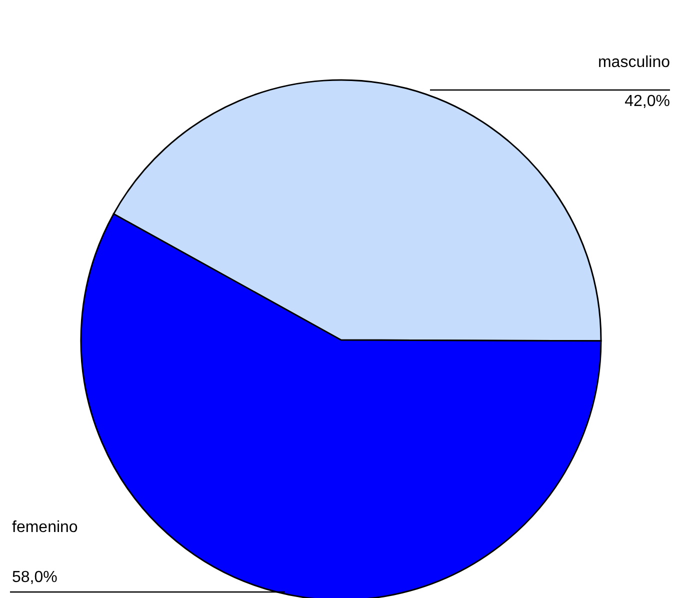  What do you see at coordinates (634, 62) in the screenshot?
I see `slice-label: masculino` at bounding box center [634, 62].